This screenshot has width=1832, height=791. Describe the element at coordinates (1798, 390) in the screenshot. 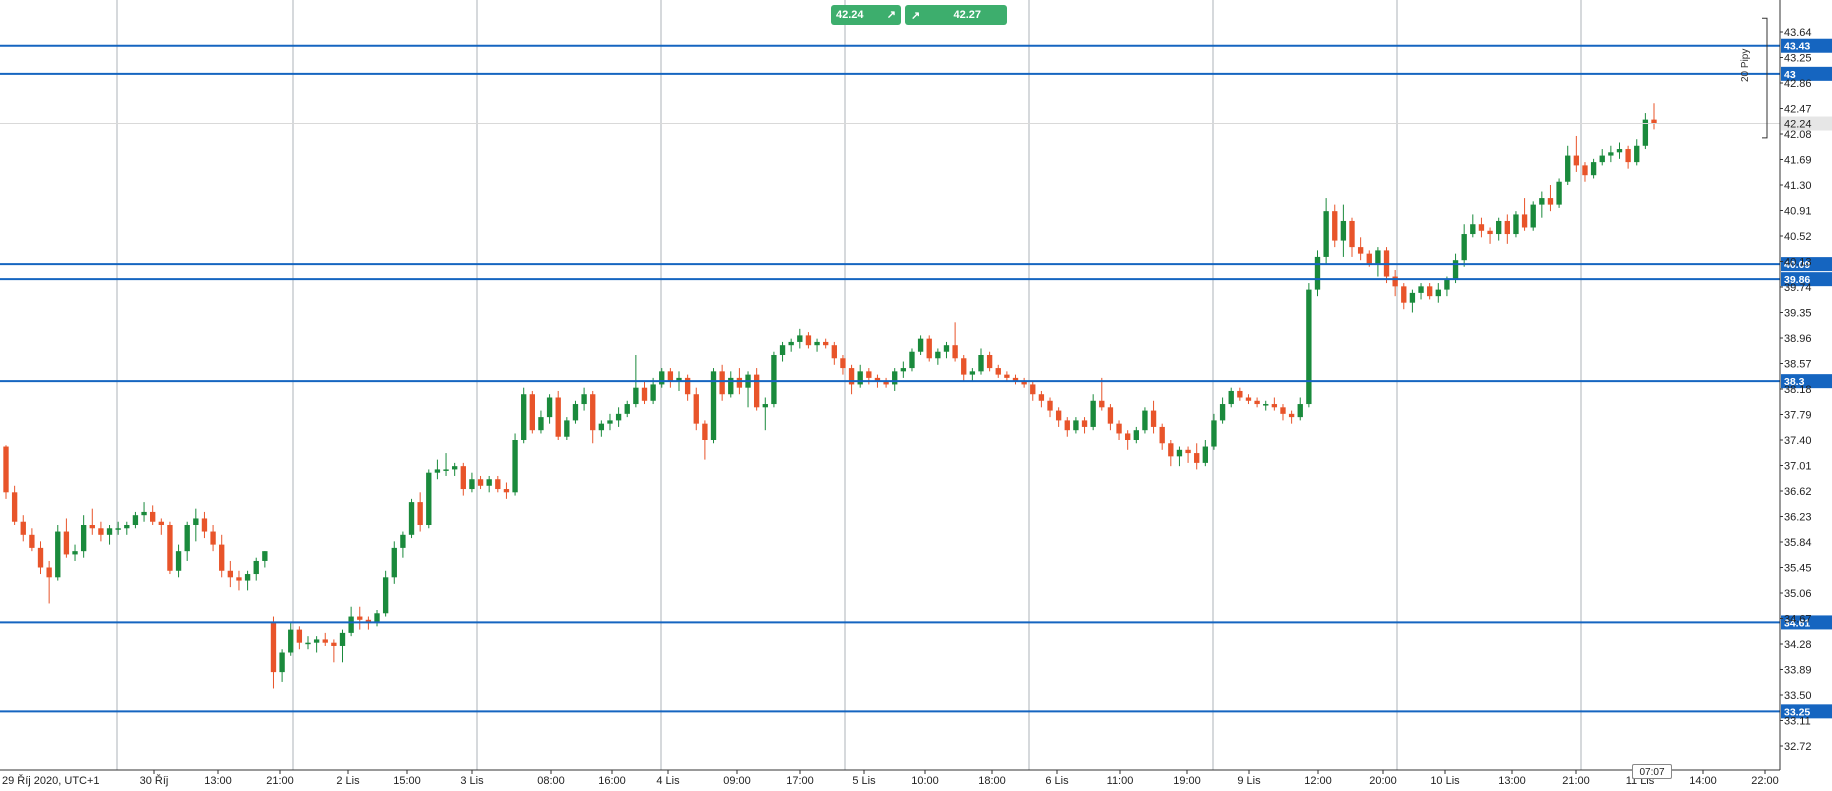

I see `y-tick-label: 38.18` at that location.